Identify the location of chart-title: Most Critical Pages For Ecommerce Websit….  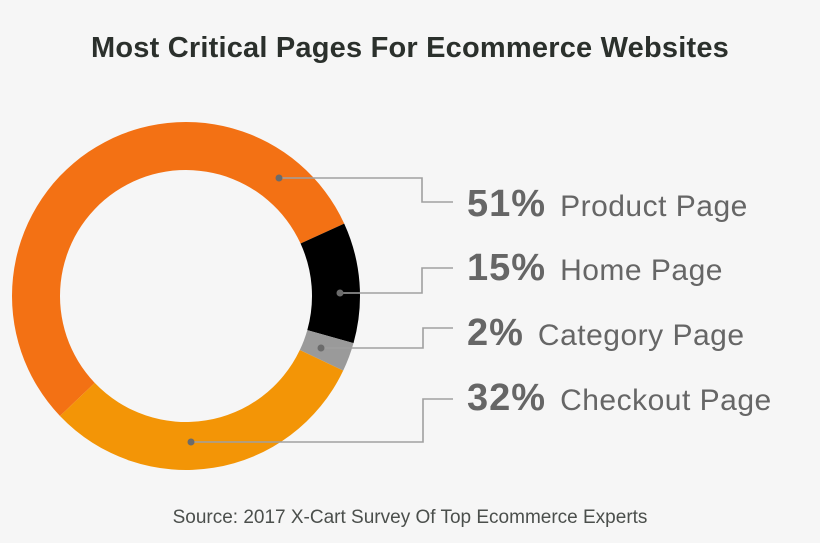
(410, 48).